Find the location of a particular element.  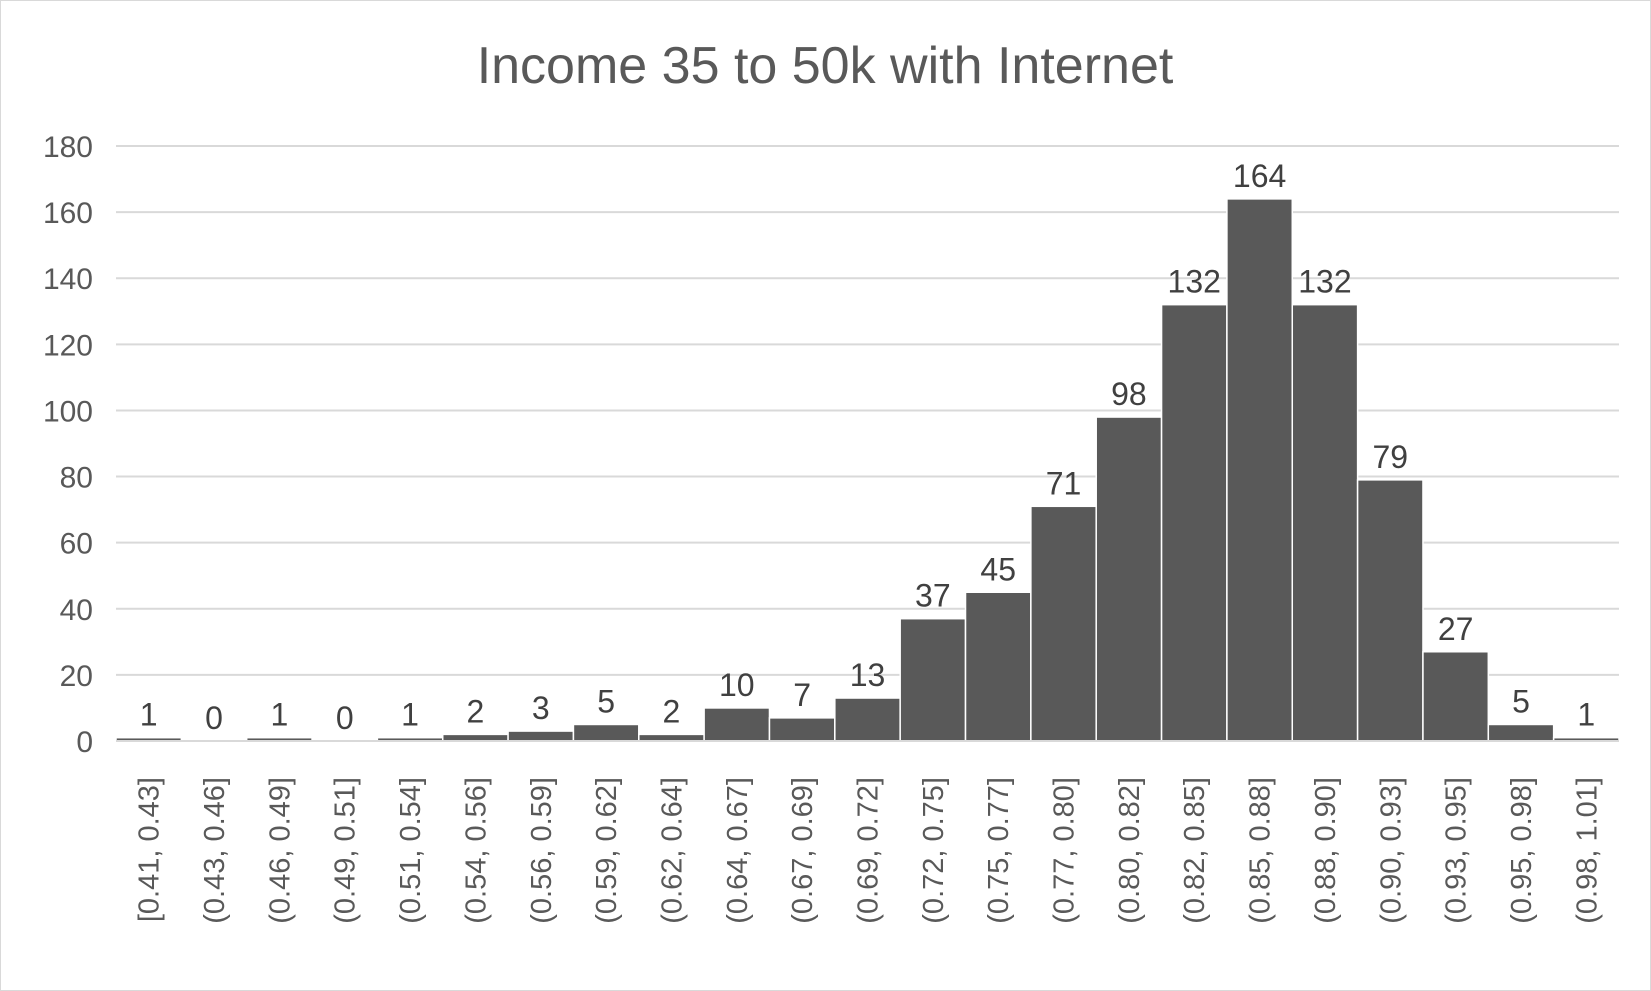

x-tick-label: (0.59, 0.62] is located at coordinates (607, 850).